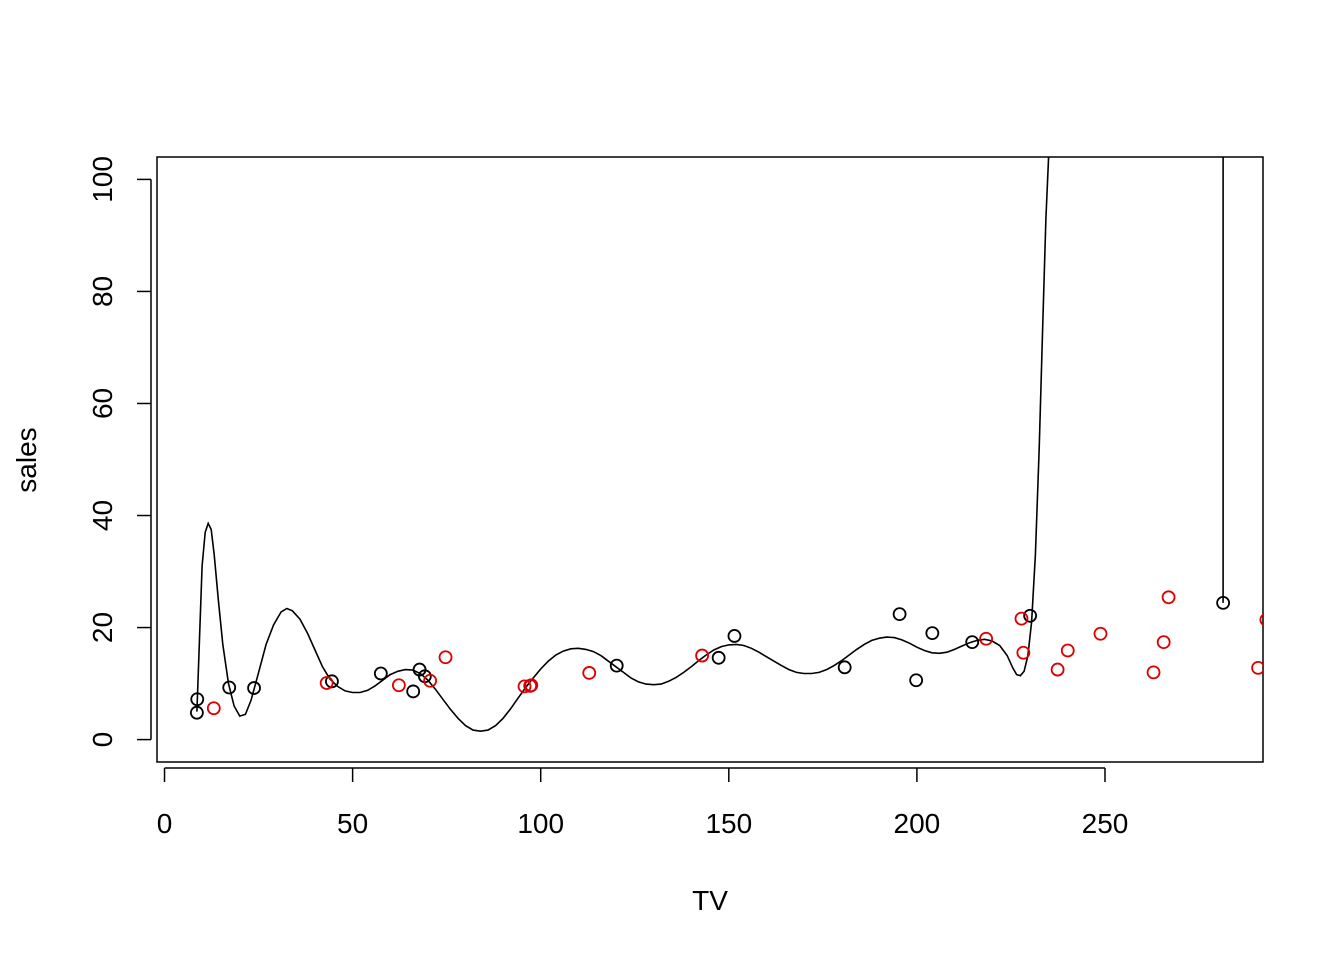  I want to click on x-axis: 0 50 100 150 200 250, so click(643, 803).